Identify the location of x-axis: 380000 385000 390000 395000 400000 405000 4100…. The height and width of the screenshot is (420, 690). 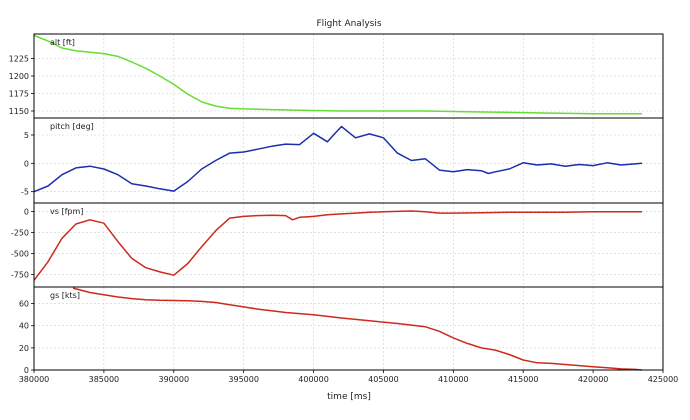
(349, 377).